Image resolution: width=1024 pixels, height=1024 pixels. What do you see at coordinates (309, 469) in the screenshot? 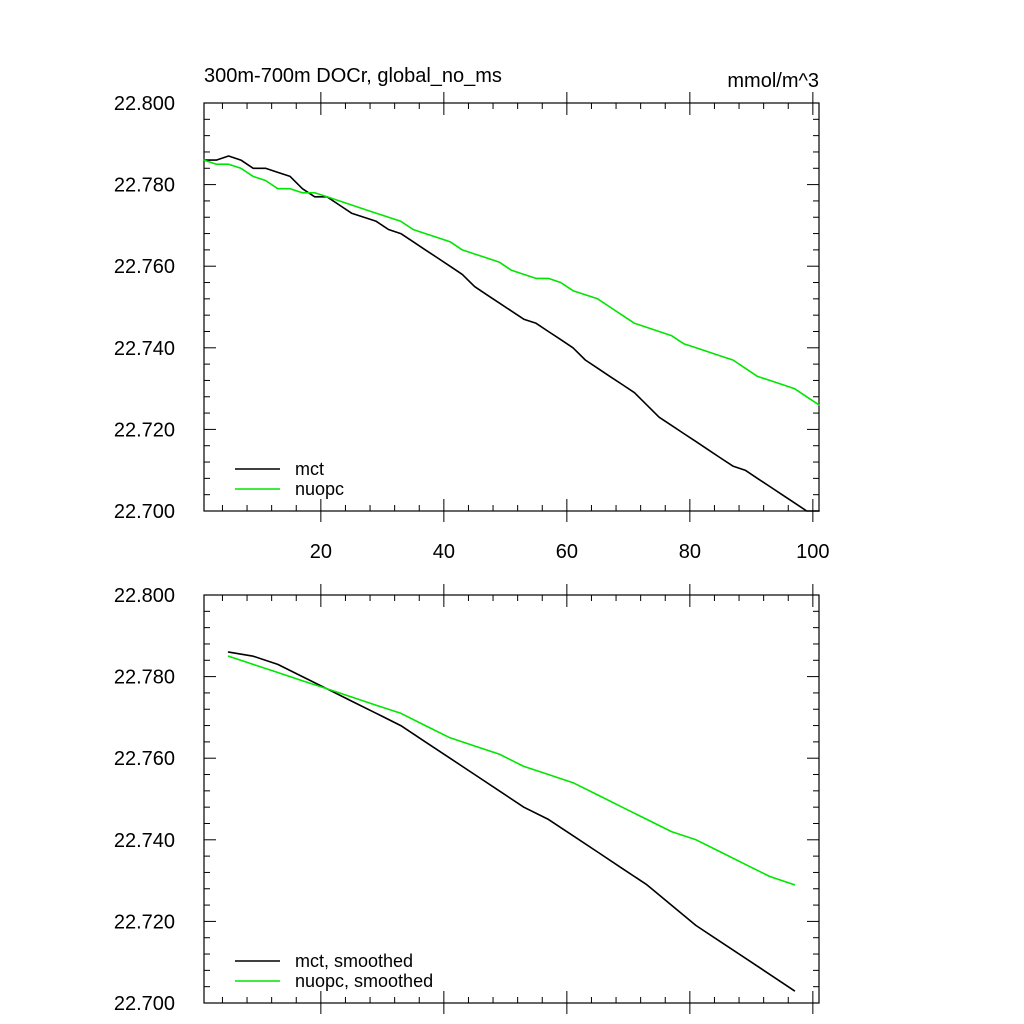
I see `legend-label: mct` at bounding box center [309, 469].